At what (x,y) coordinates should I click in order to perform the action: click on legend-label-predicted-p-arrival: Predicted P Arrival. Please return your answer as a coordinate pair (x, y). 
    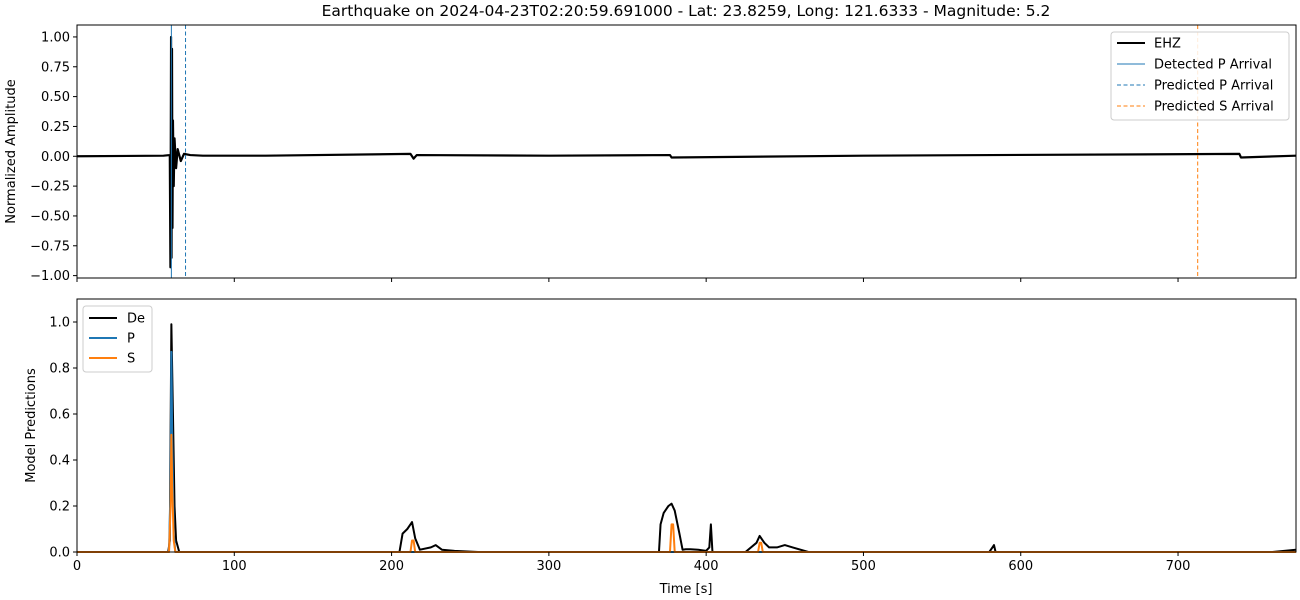
    Looking at the image, I should click on (1213, 86).